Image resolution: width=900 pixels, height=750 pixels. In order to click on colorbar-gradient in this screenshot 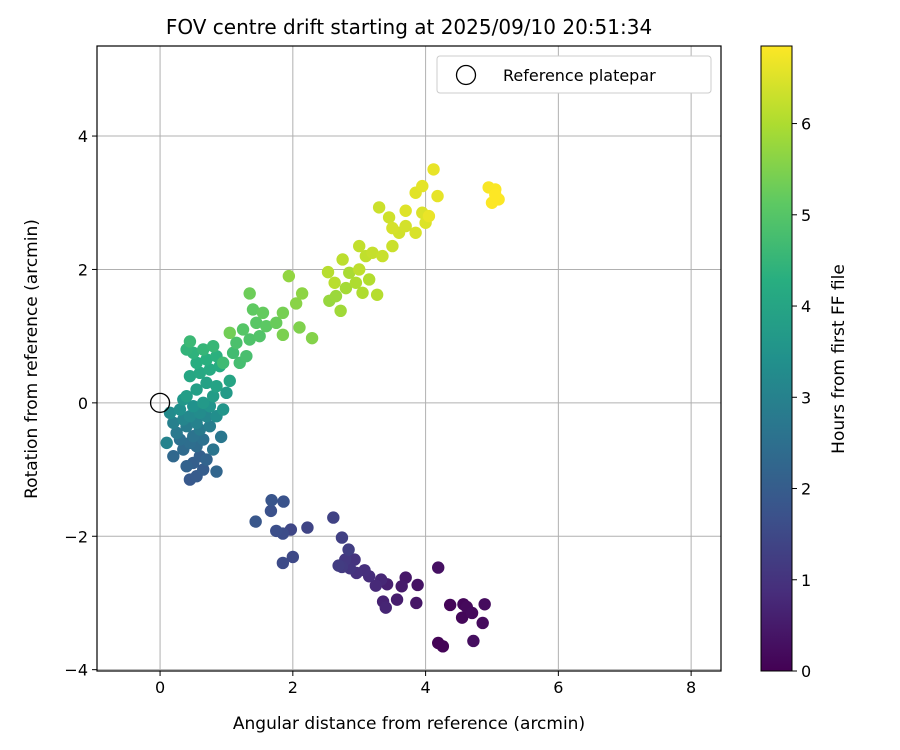, I will do `click(776, 358)`.